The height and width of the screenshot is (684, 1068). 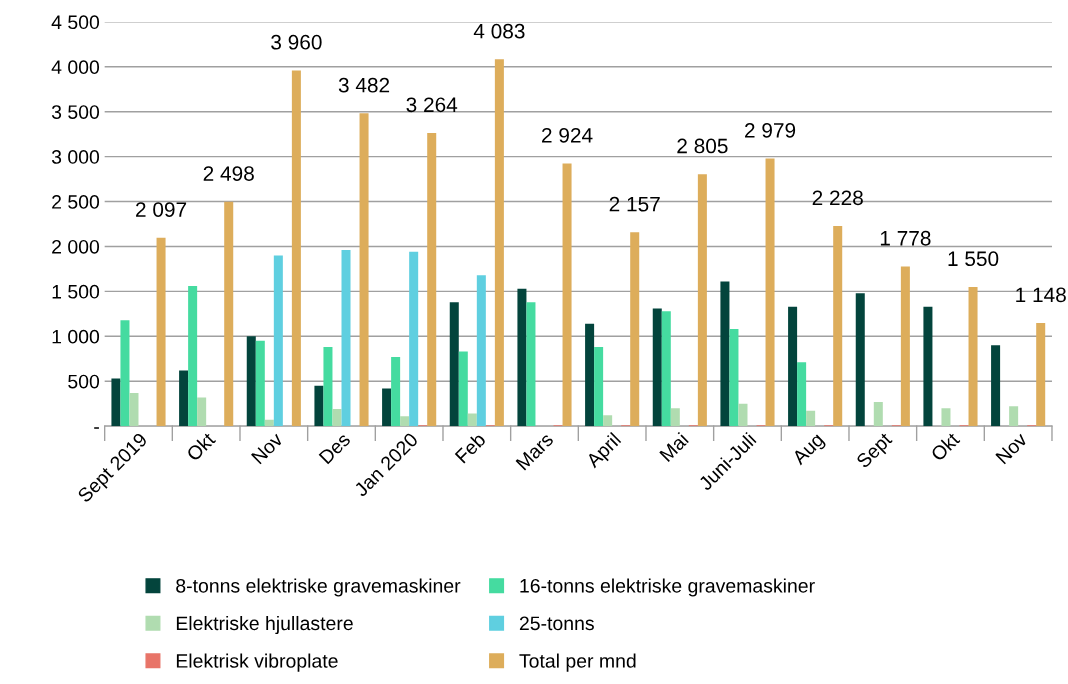 I want to click on legend-label: 16-tonns elektriske gravemaskiner, so click(x=667, y=587).